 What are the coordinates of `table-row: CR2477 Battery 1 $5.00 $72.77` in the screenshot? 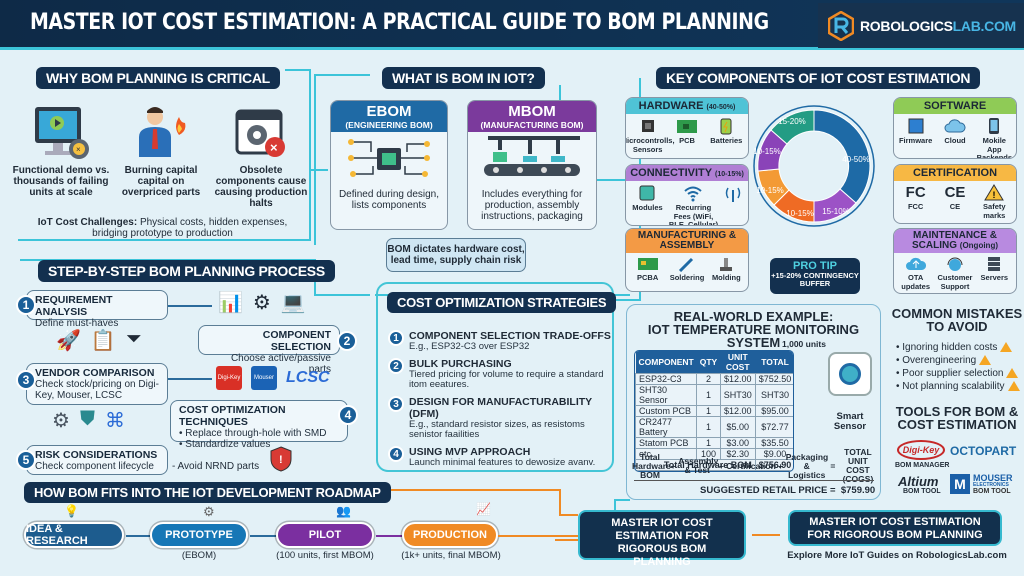 It's located at (714, 427).